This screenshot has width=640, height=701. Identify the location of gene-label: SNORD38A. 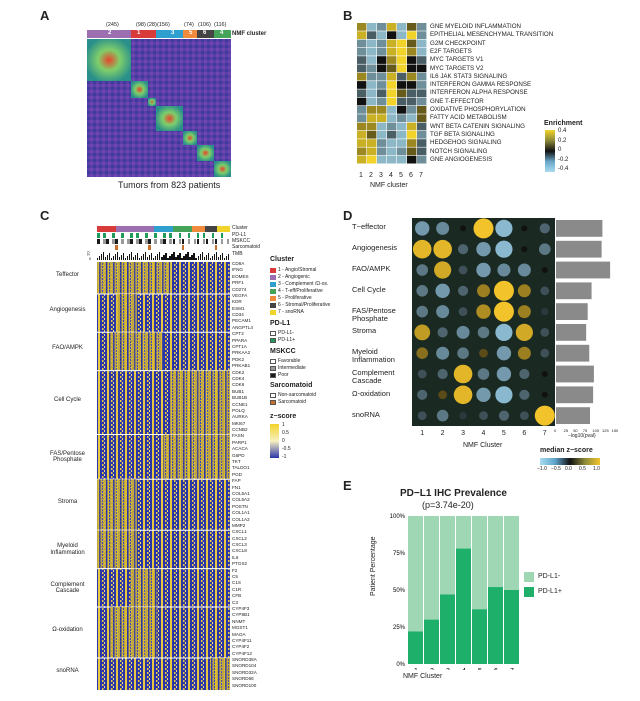
(244, 660).